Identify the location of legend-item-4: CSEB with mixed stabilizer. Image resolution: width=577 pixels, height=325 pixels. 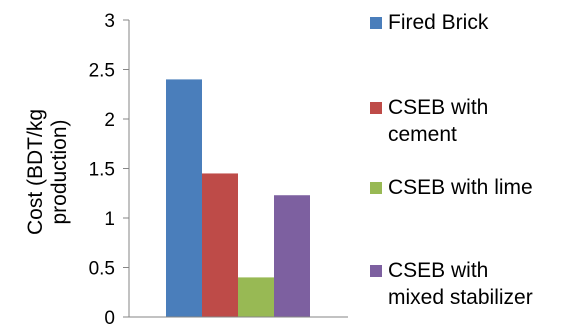
(451, 284).